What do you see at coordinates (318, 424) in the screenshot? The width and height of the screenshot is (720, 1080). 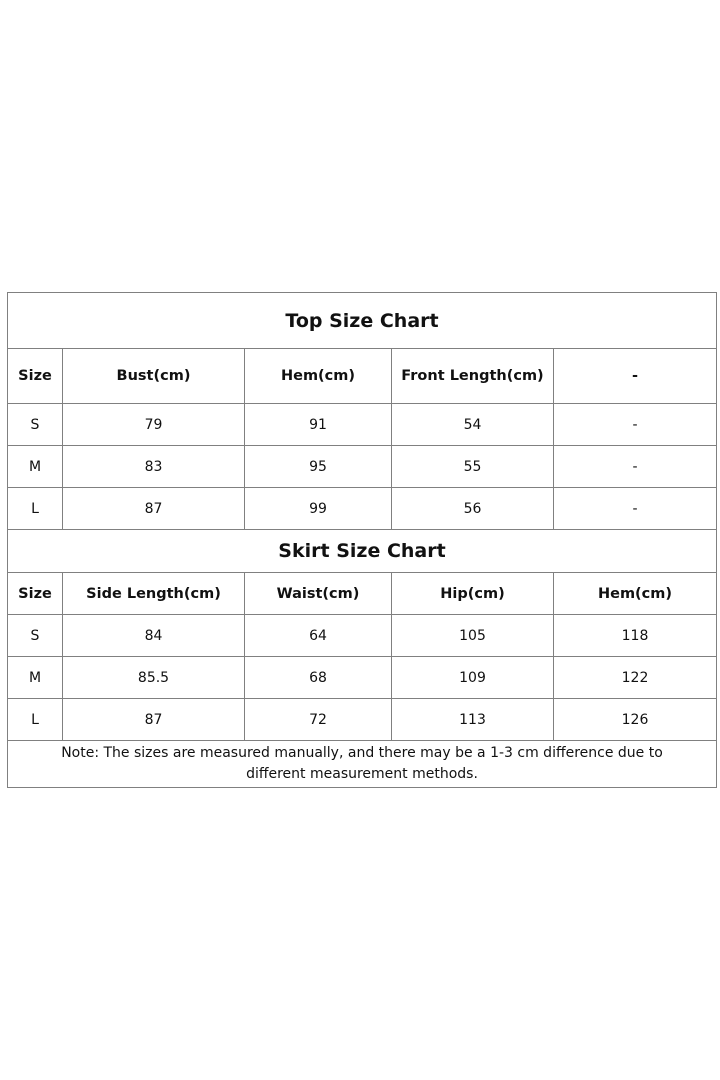 I see `table-cell: 91` at bounding box center [318, 424].